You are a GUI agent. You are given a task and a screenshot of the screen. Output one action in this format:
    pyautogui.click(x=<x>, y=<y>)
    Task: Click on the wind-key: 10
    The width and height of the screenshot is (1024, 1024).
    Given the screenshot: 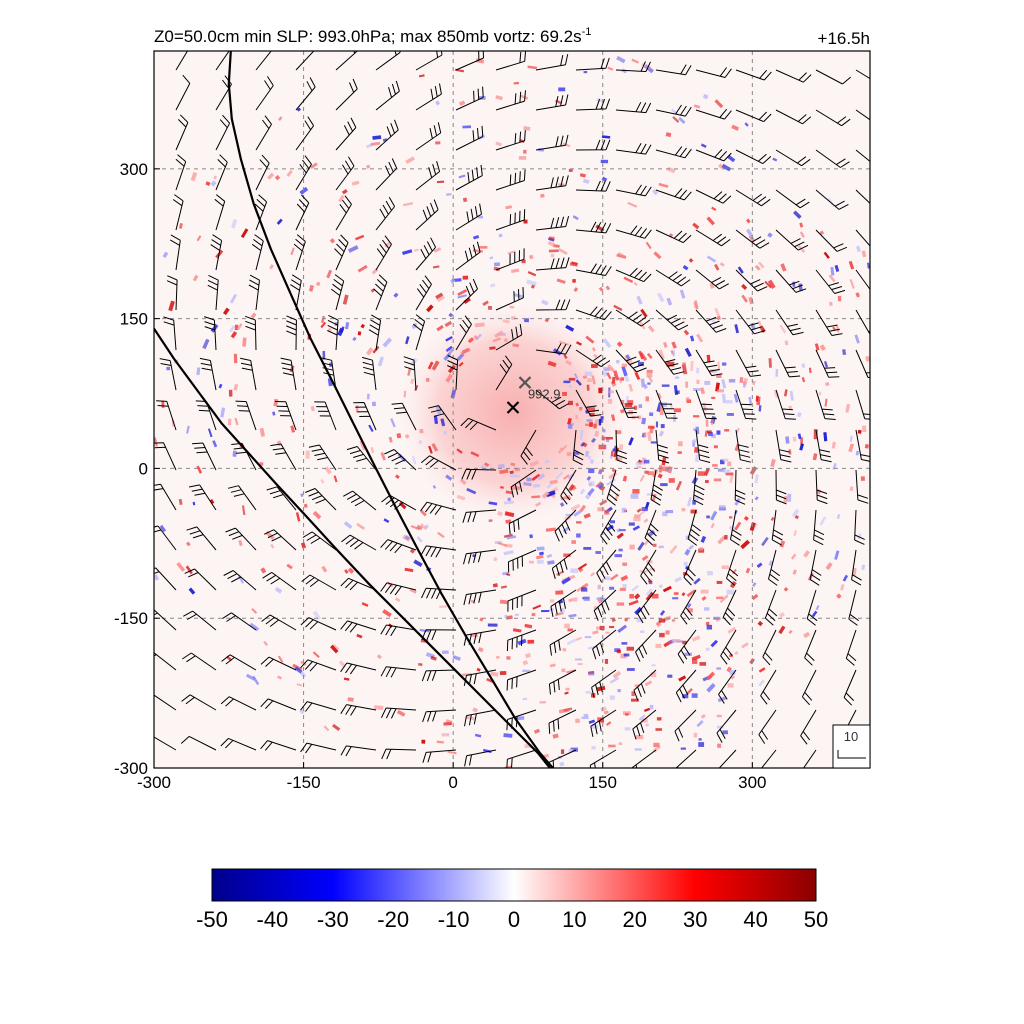 What is the action you would take?
    pyautogui.click(x=851, y=746)
    